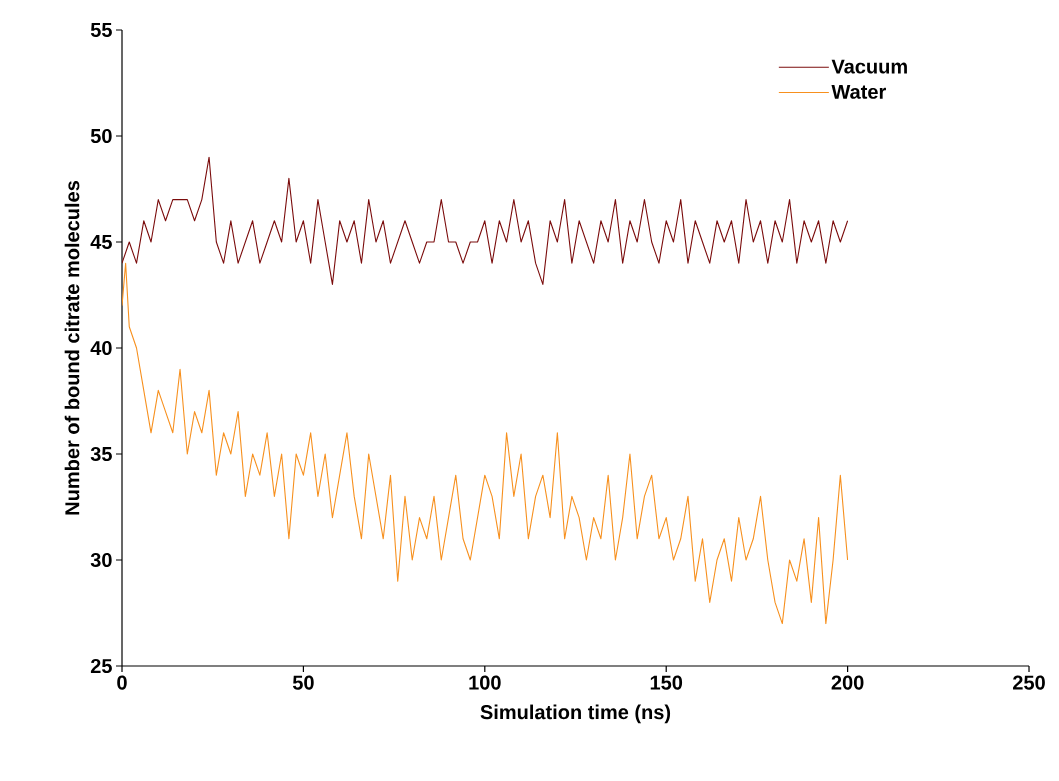 This screenshot has width=1059, height=781. Describe the element at coordinates (101, 30) in the screenshot. I see `y-tick-label: 55` at that location.